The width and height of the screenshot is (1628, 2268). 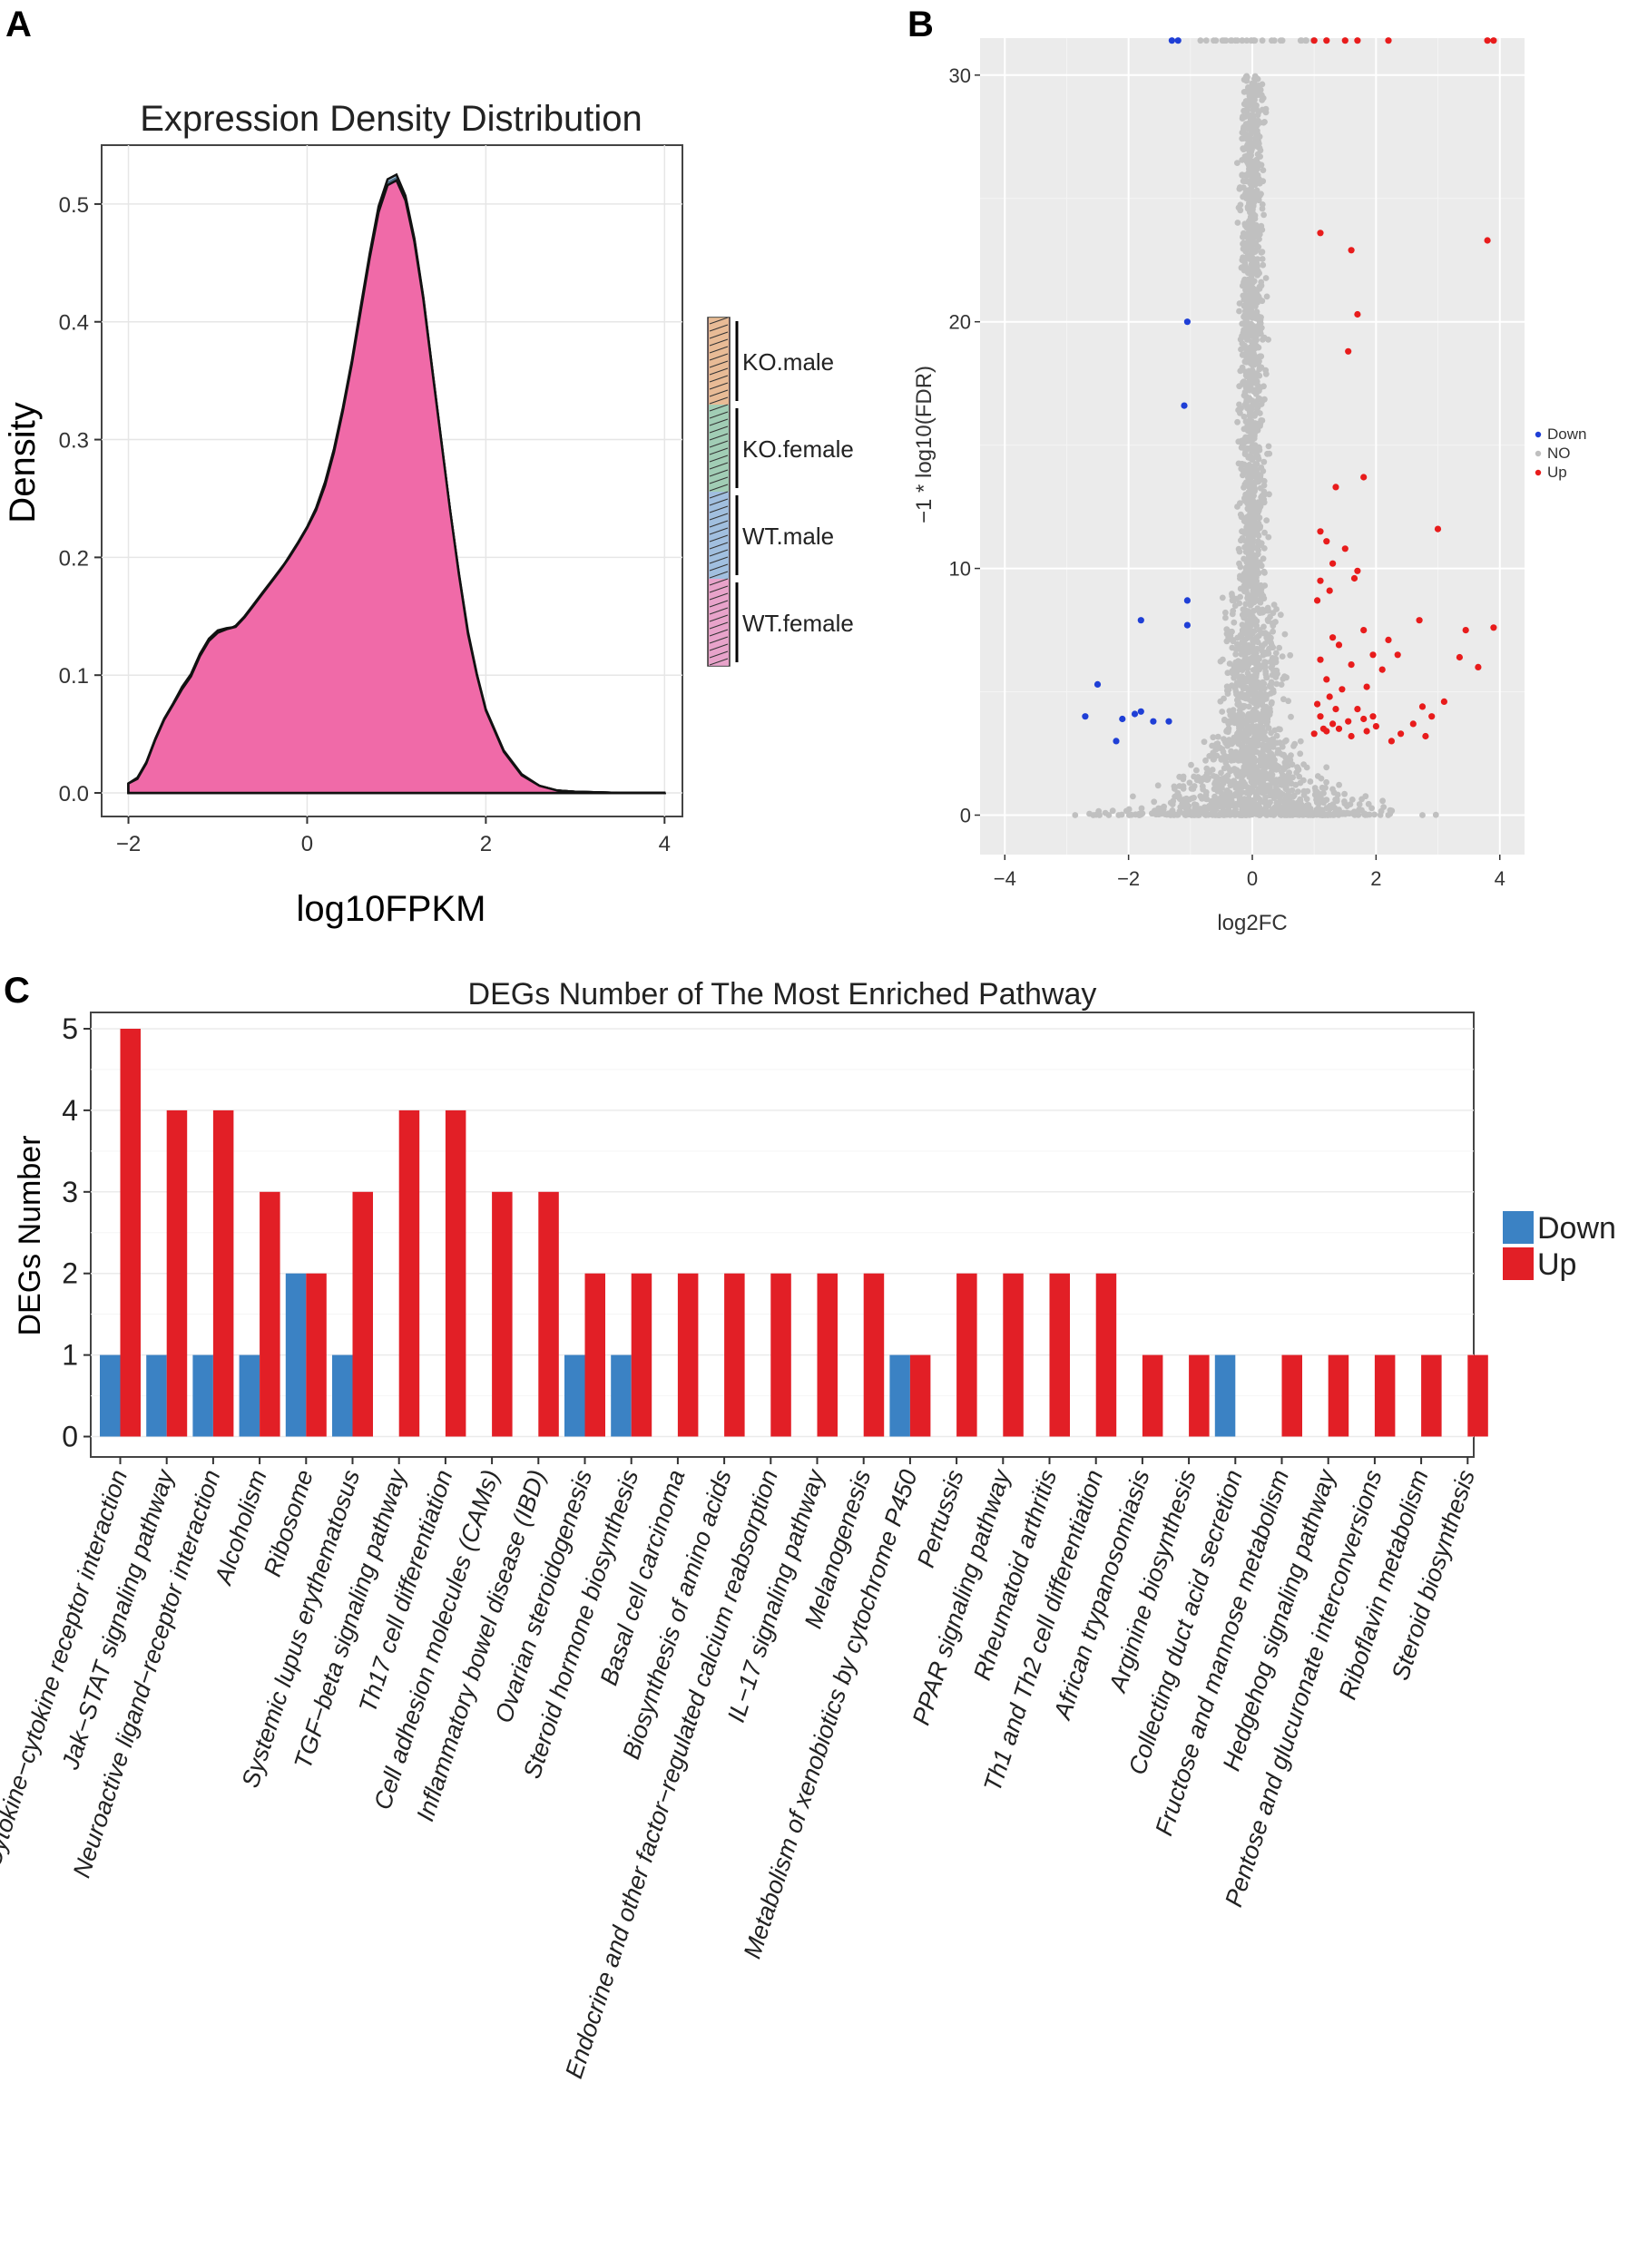 I want to click on panel-c-y-tick-label: 4, so click(x=70, y=1111).